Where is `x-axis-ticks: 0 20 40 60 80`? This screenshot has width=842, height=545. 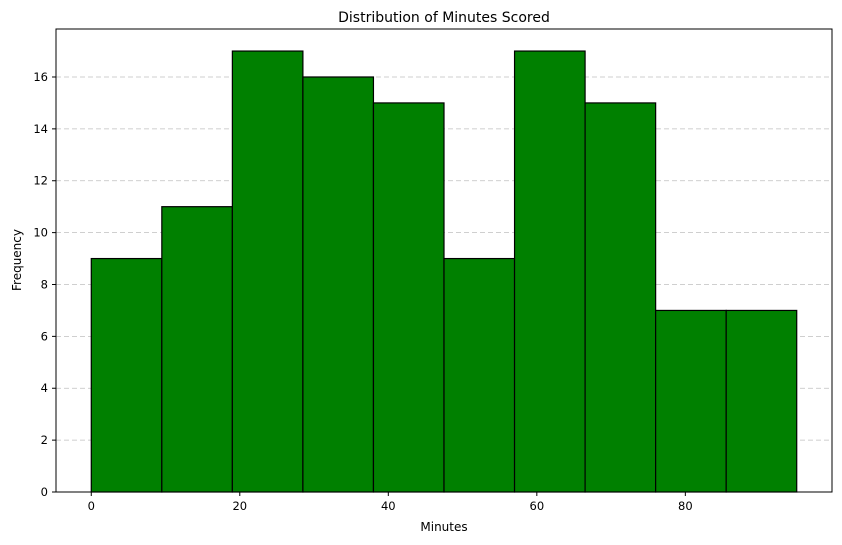 x-axis-ticks: 0 20 40 60 80 is located at coordinates (390, 502).